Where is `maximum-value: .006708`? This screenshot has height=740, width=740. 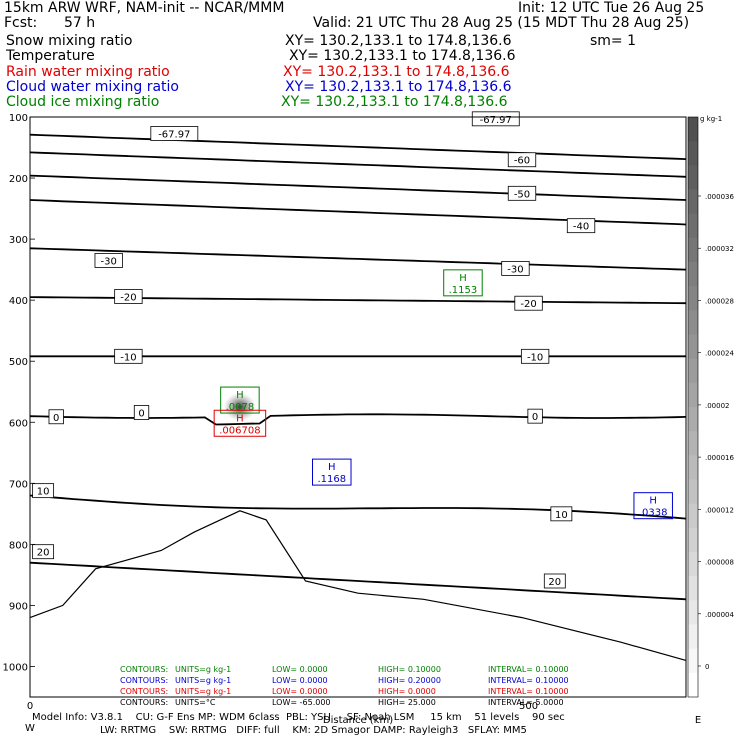
maximum-value: .006708 is located at coordinates (239, 430).